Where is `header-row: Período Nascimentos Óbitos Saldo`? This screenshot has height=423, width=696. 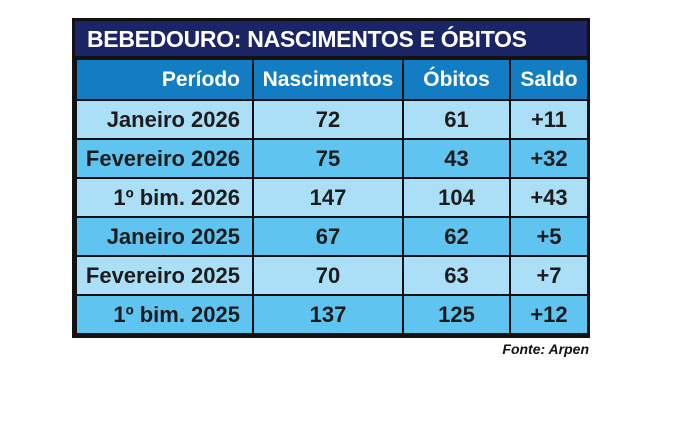 header-row: Período Nascimentos Óbitos Saldo is located at coordinates (332, 79).